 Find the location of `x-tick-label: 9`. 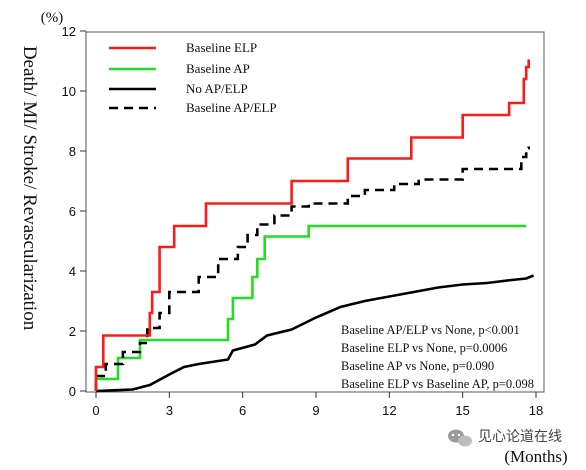

x-tick-label: 9 is located at coordinates (315, 410).